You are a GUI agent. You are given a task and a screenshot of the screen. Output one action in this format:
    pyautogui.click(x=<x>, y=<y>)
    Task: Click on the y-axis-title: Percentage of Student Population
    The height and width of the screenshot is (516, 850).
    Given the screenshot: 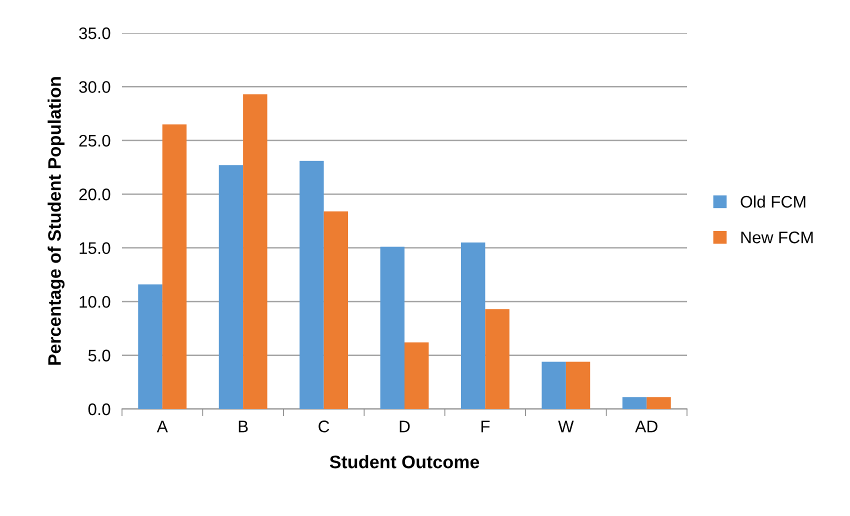 What is the action you would take?
    pyautogui.click(x=56, y=221)
    